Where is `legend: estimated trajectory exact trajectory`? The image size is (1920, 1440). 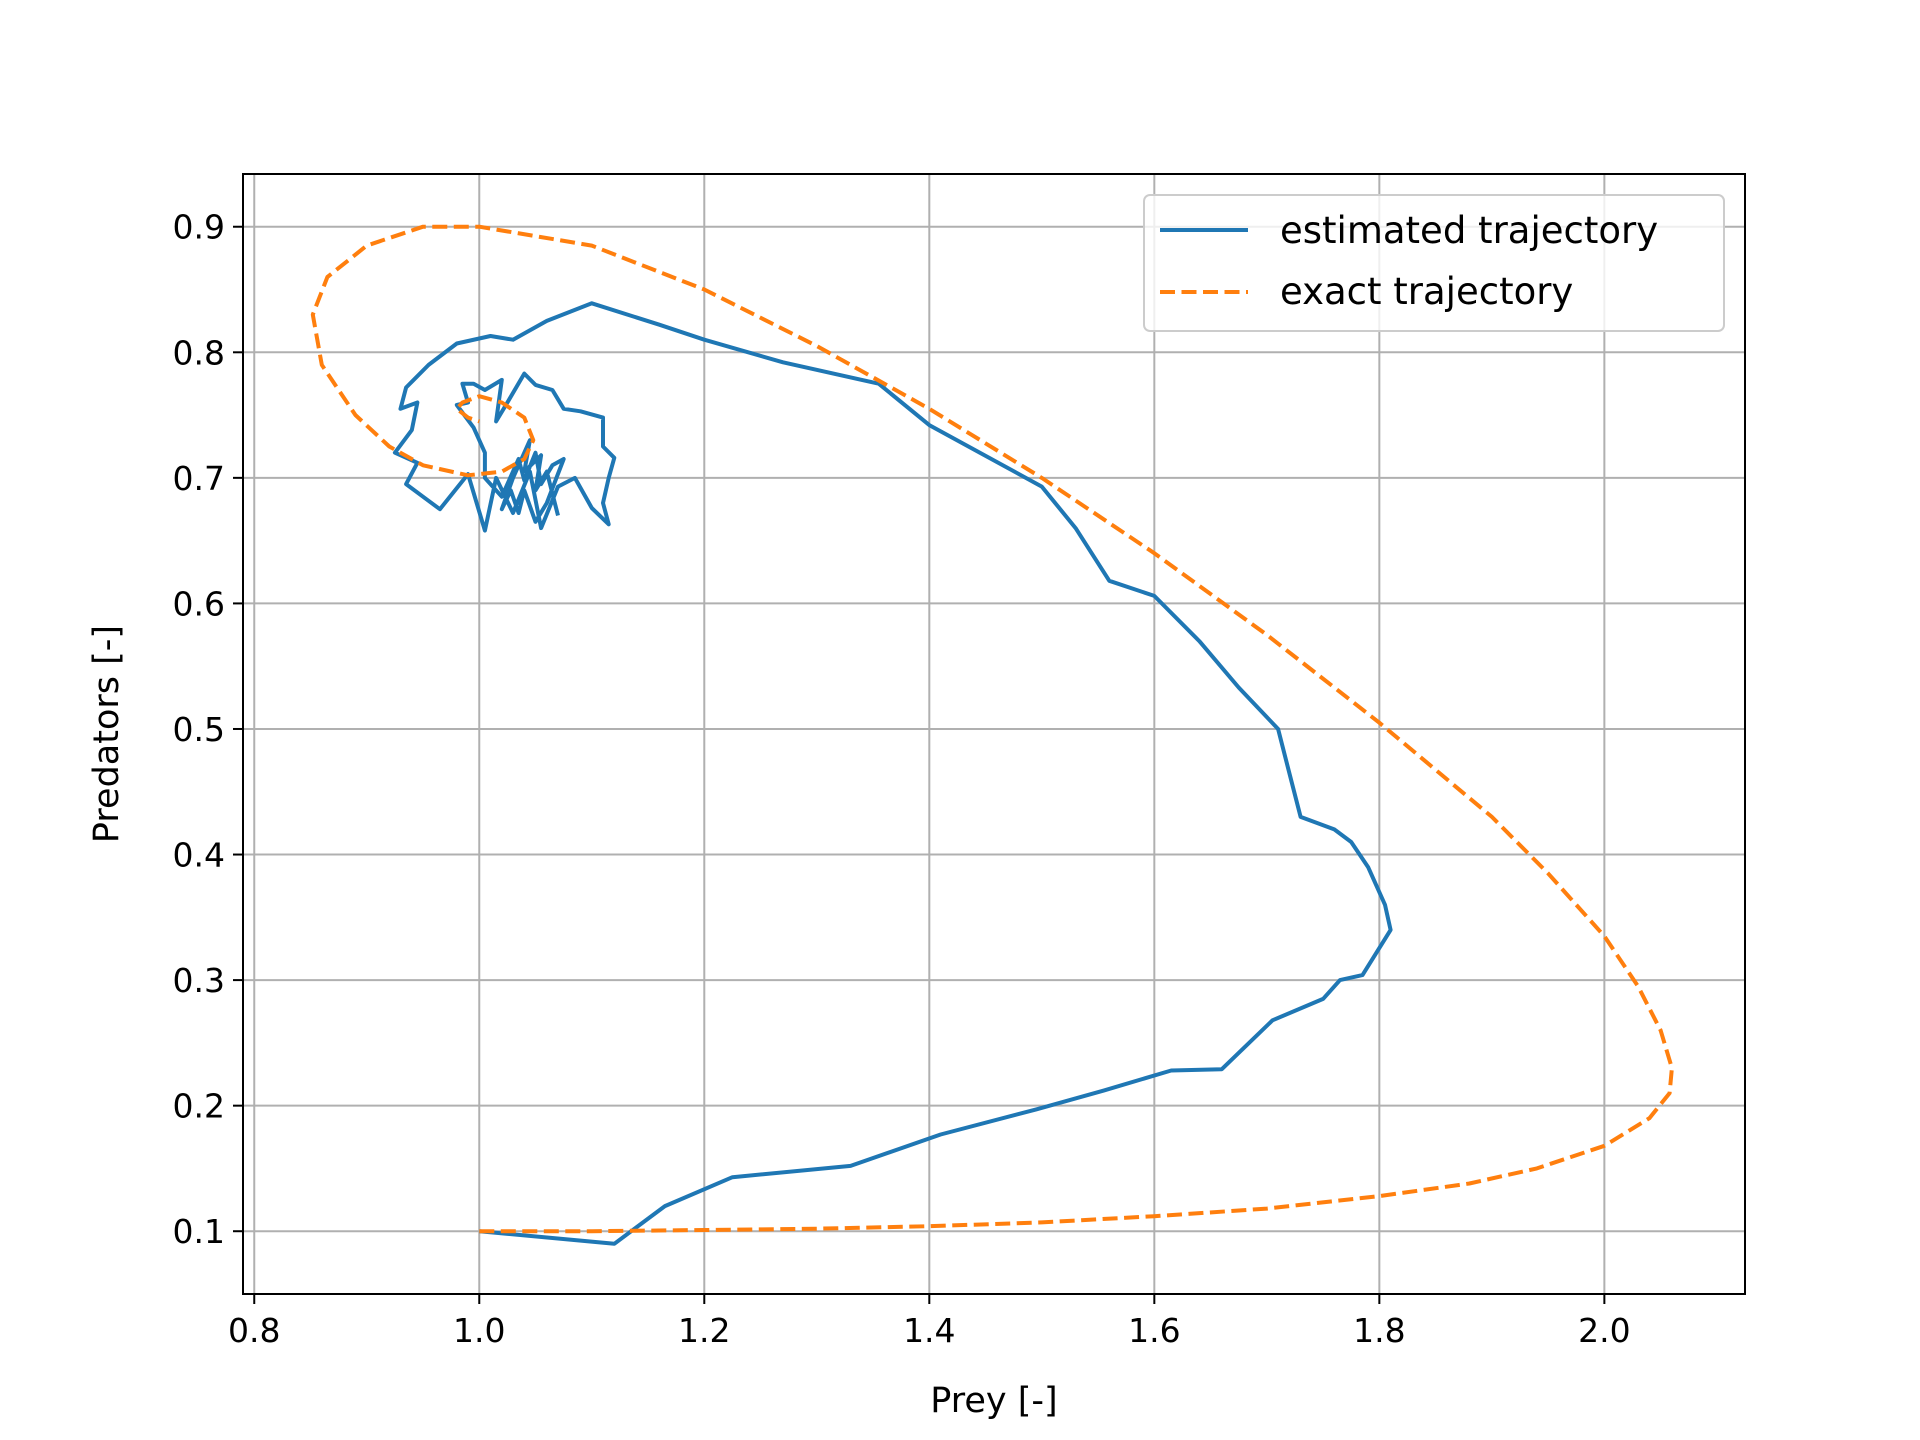
legend: estimated trajectory exact trajectory is located at coordinates (1434, 263).